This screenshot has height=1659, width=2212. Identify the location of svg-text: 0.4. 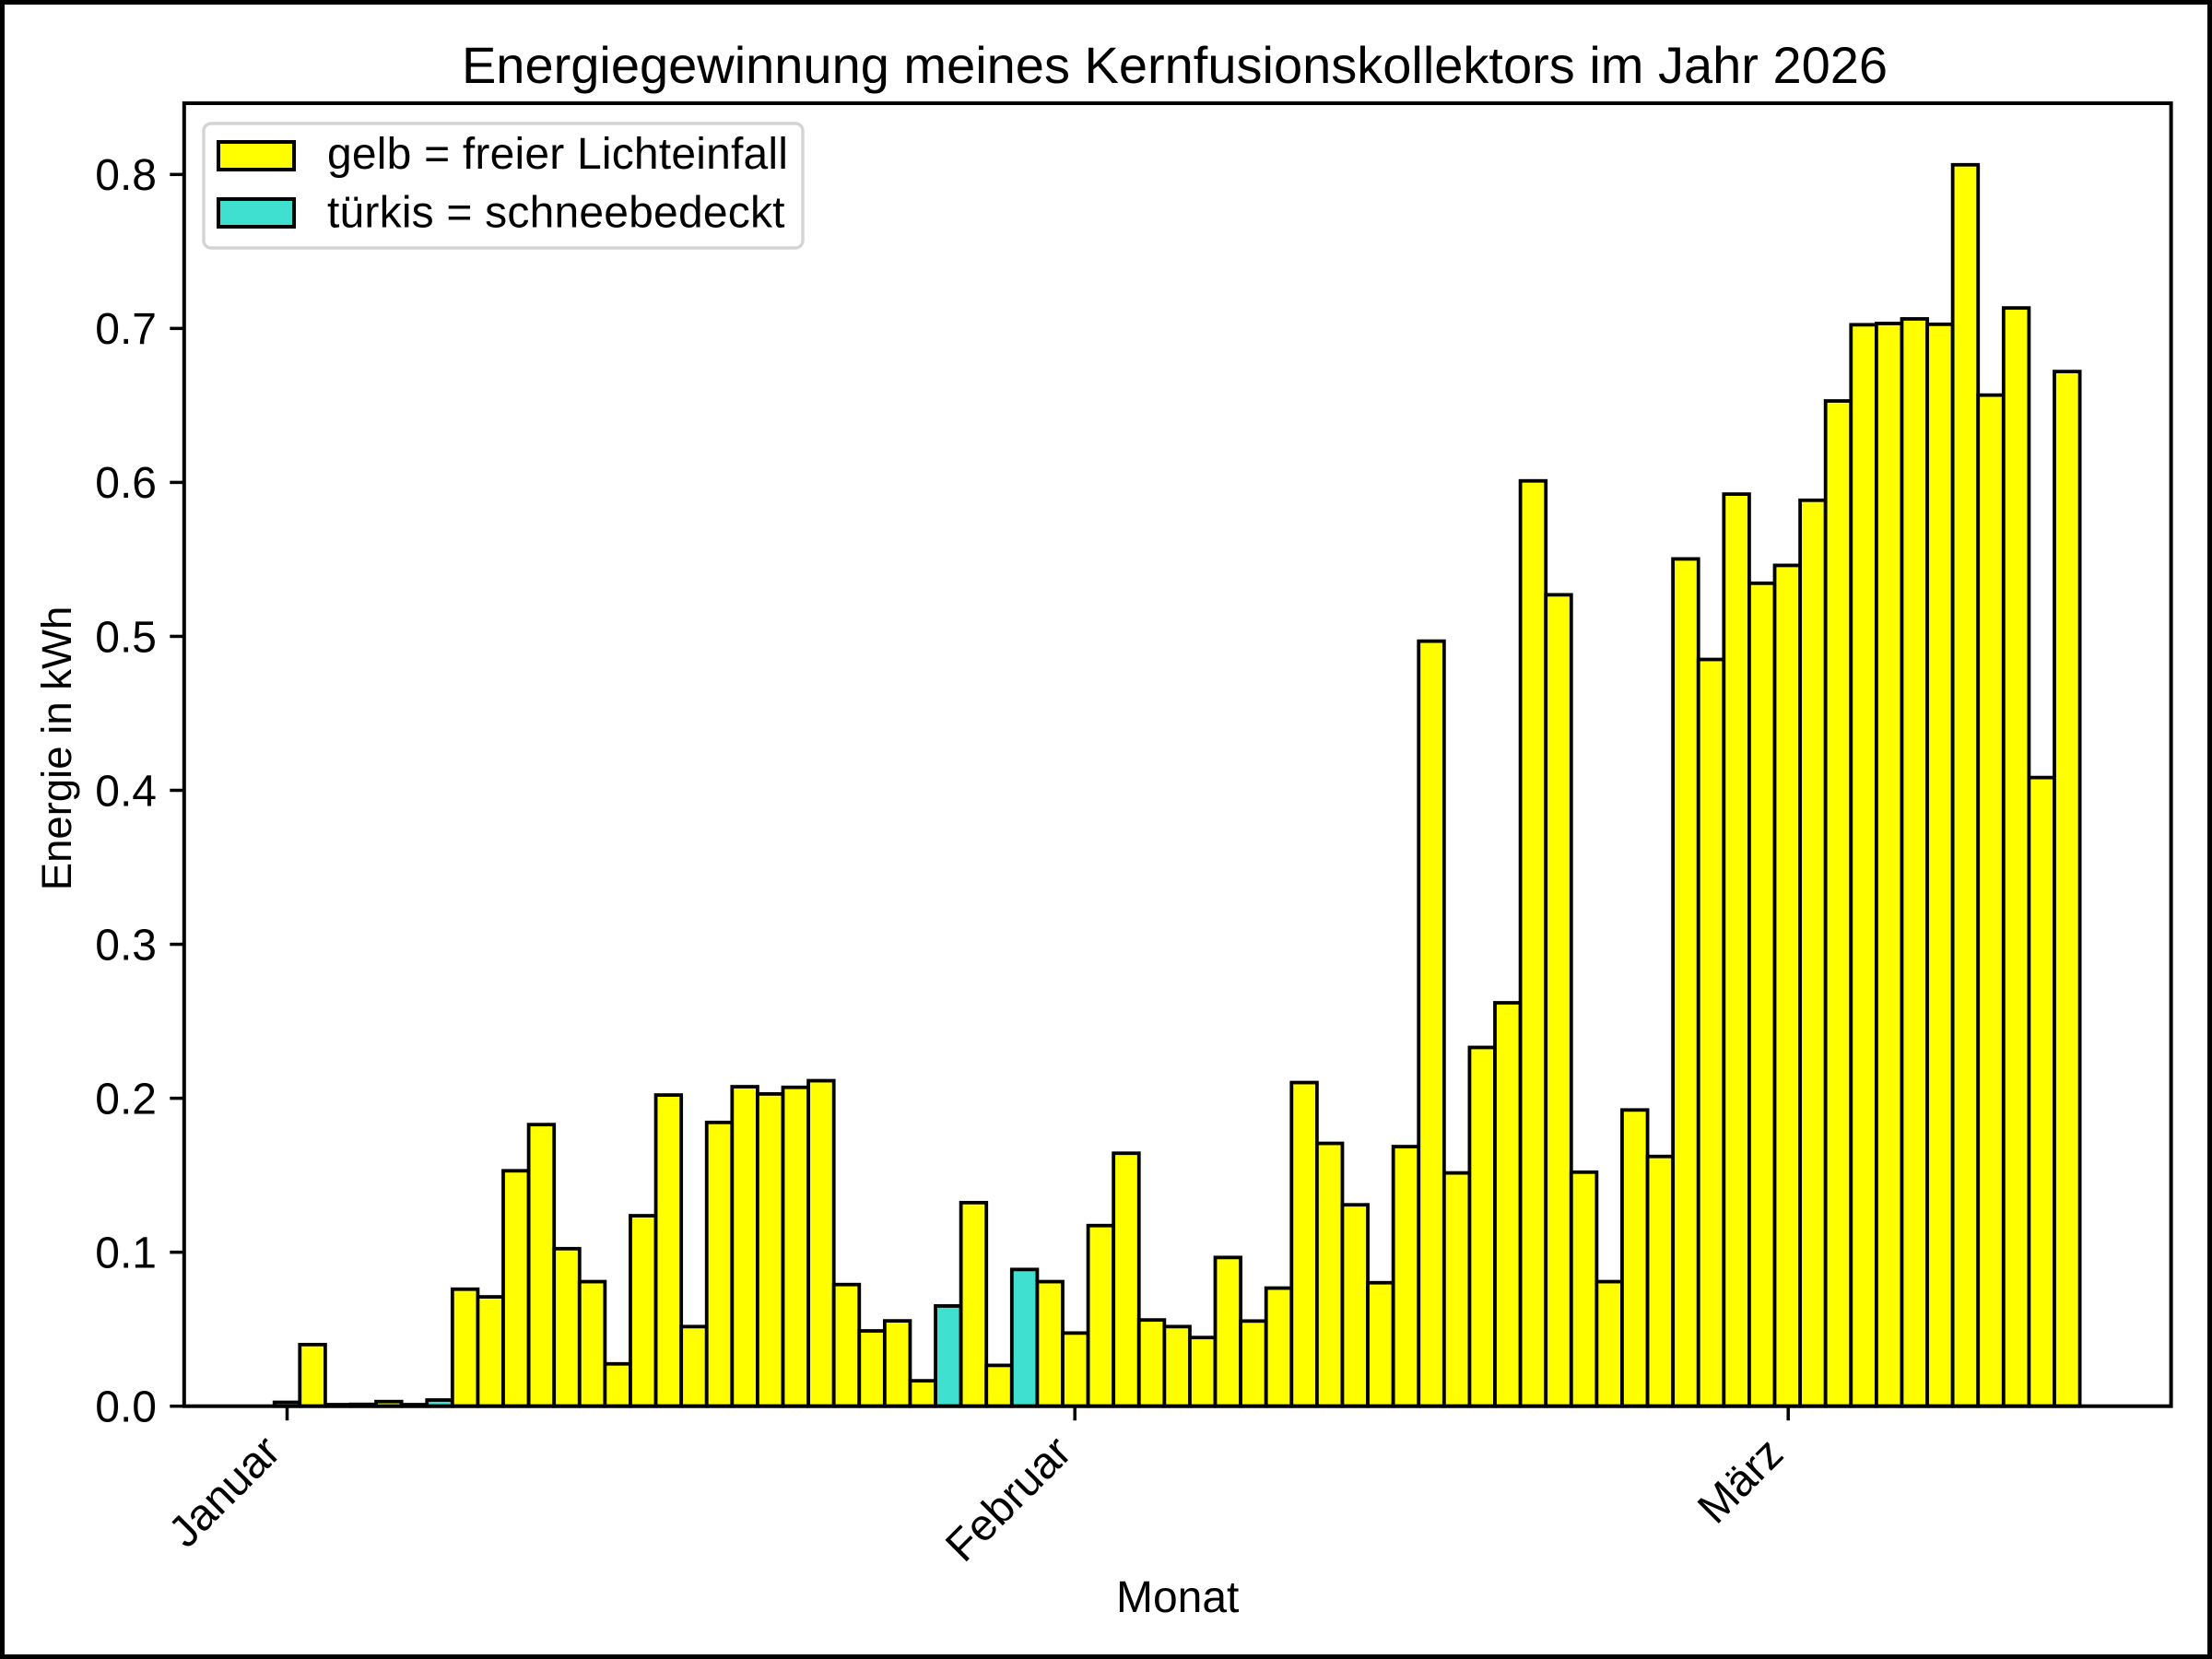
(126, 791).